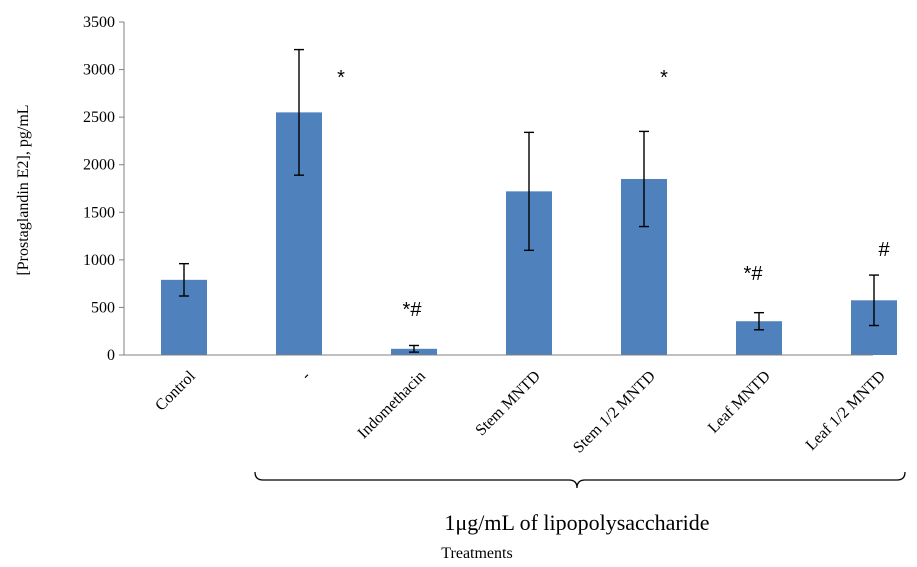 The image size is (917, 567). What do you see at coordinates (99, 165) in the screenshot?
I see `y-tick-label: 2000` at bounding box center [99, 165].